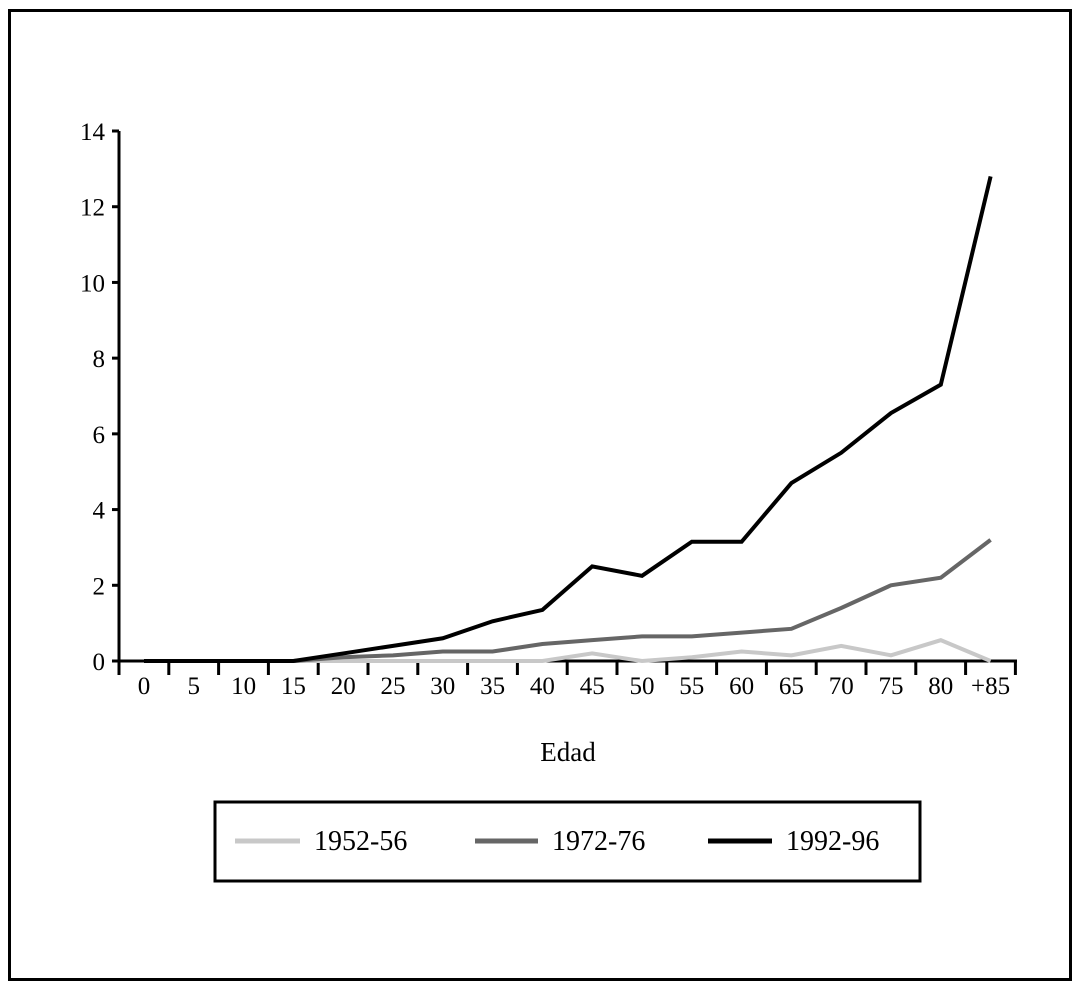 Image resolution: width=1085 pixels, height=995 pixels. I want to click on y-tick-label: 2, so click(99, 586).